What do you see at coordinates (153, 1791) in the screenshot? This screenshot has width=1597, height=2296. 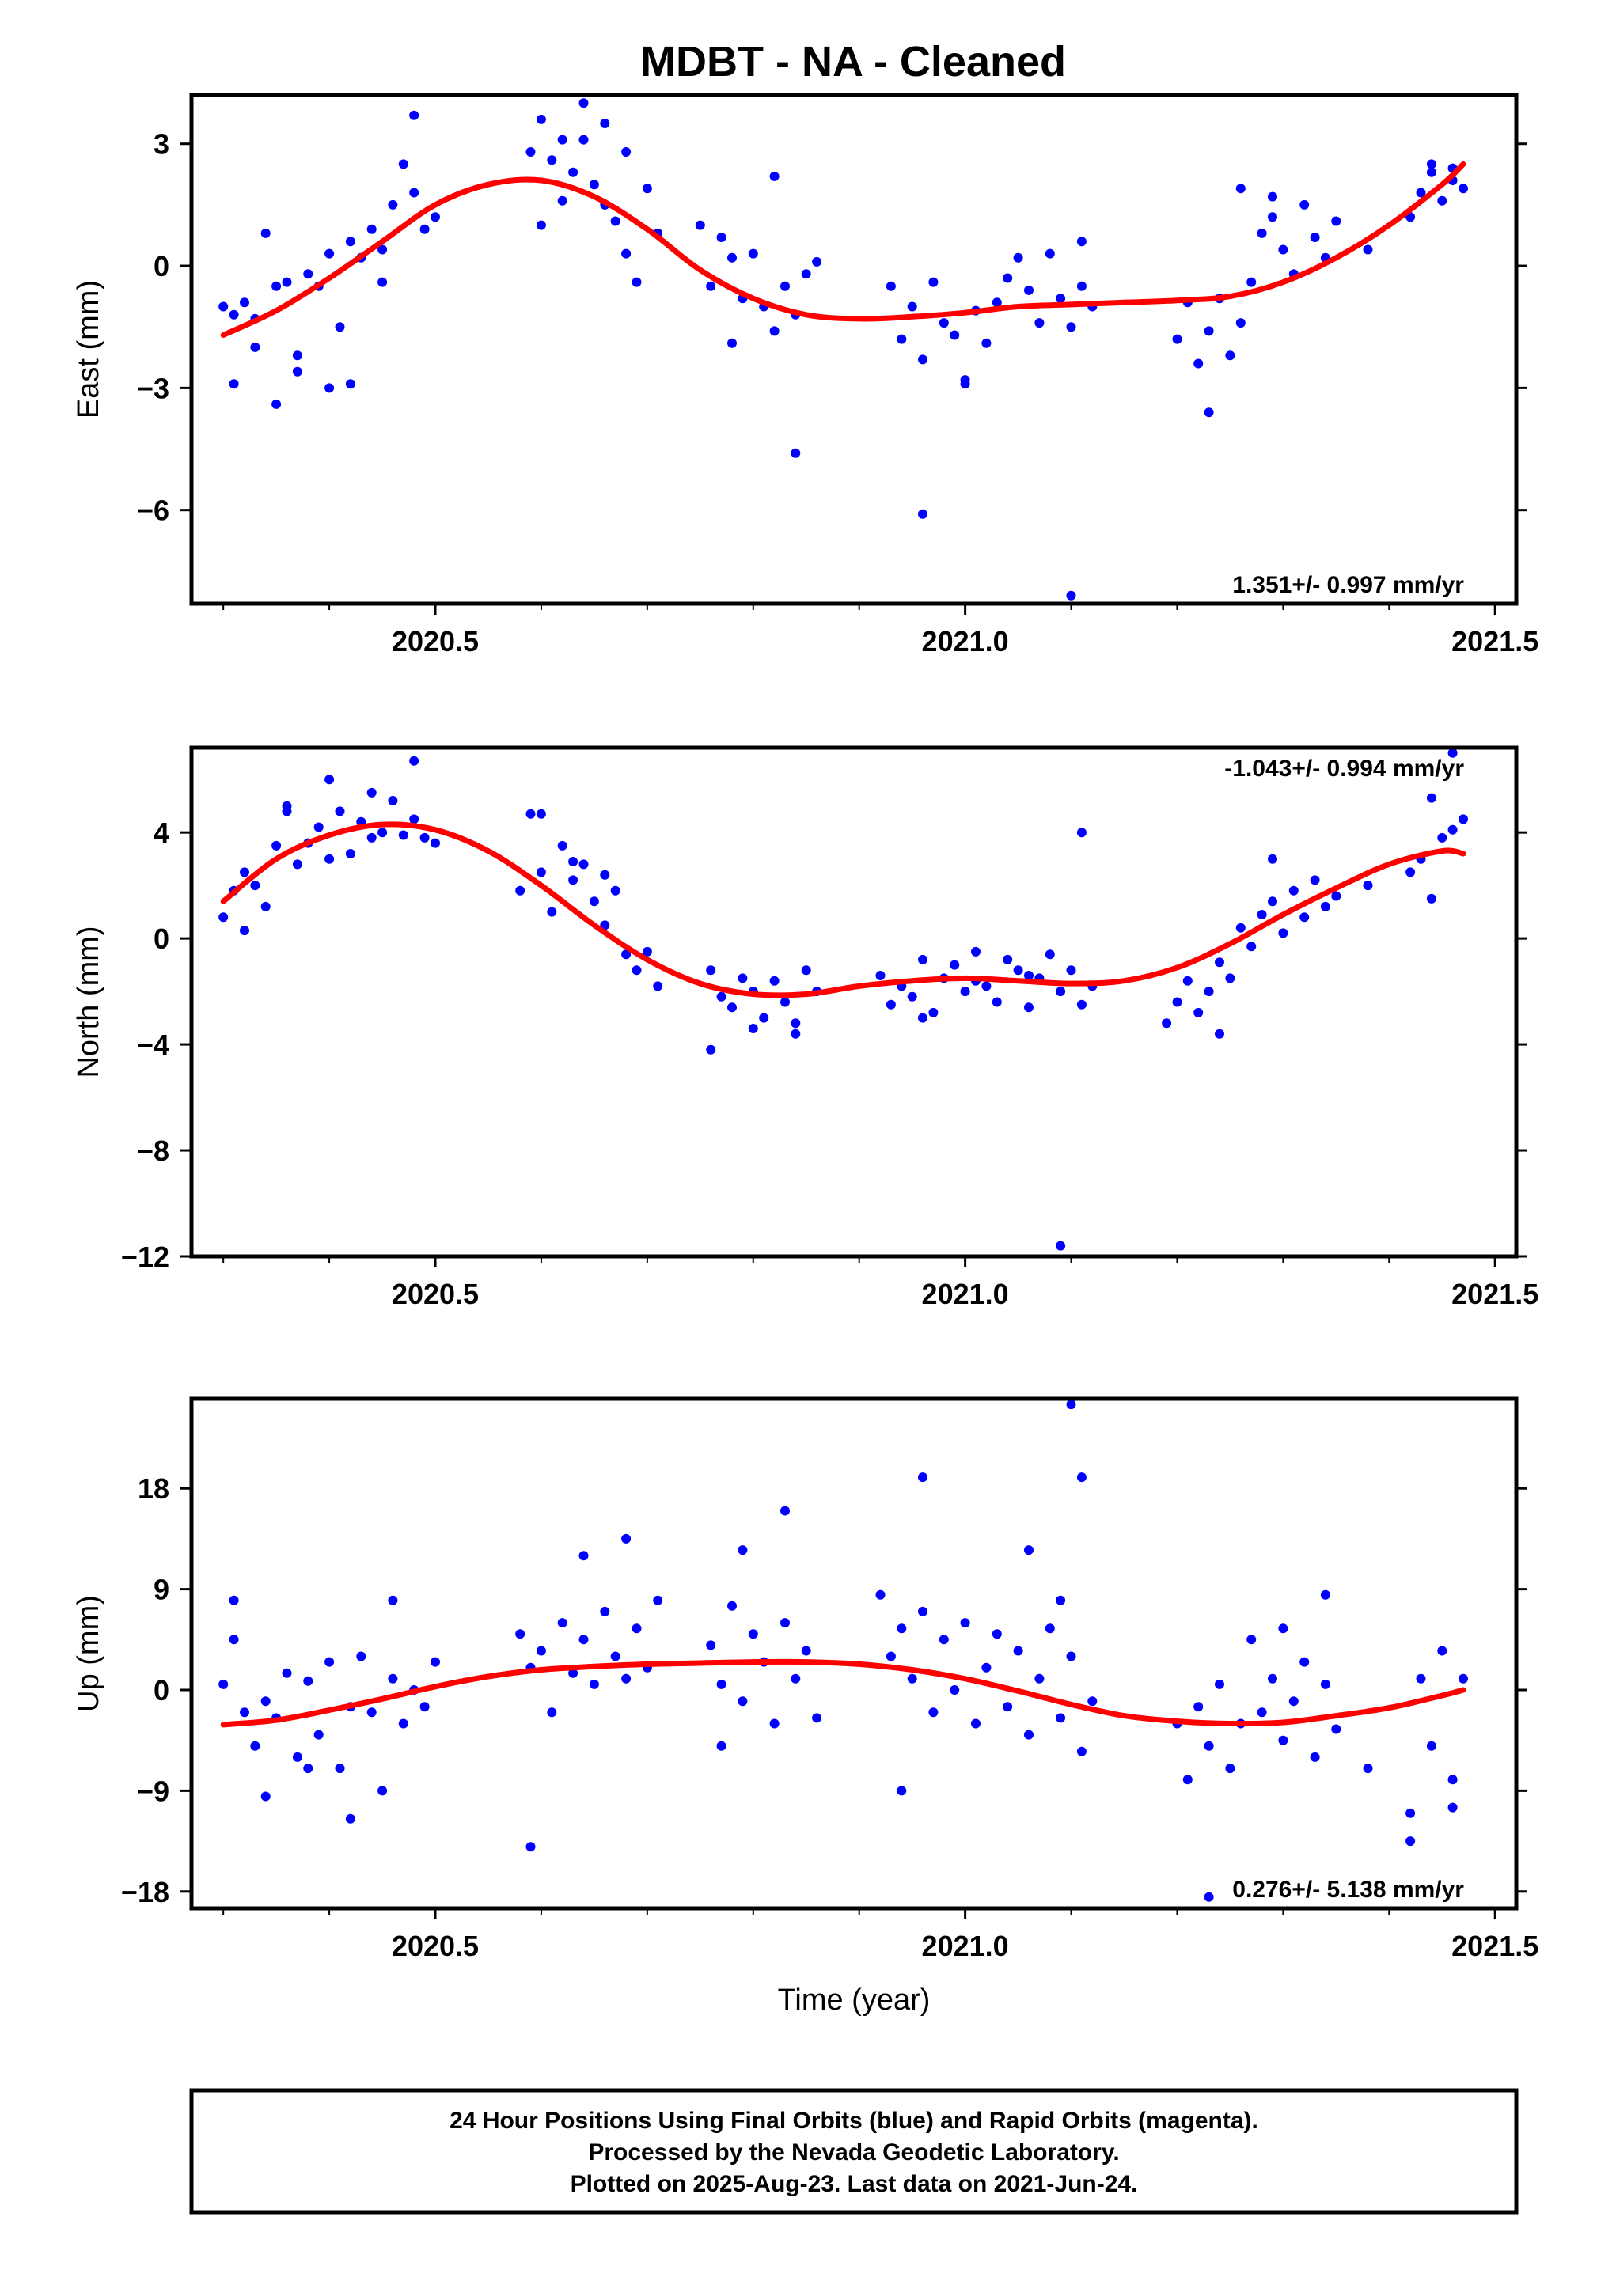 I see `up-ytick-label: −9` at bounding box center [153, 1791].